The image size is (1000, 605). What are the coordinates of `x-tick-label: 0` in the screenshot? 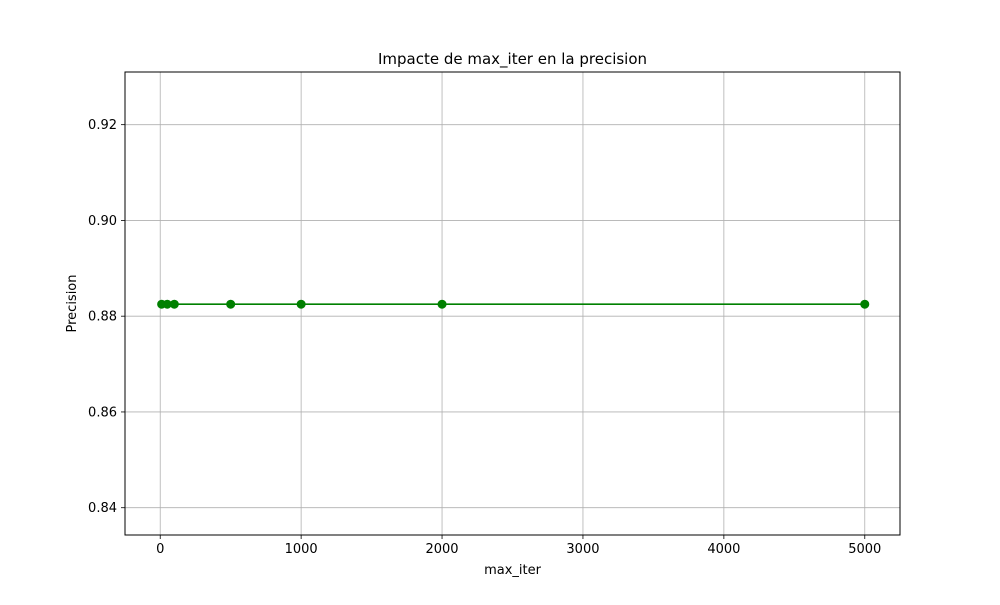 It's located at (160, 549).